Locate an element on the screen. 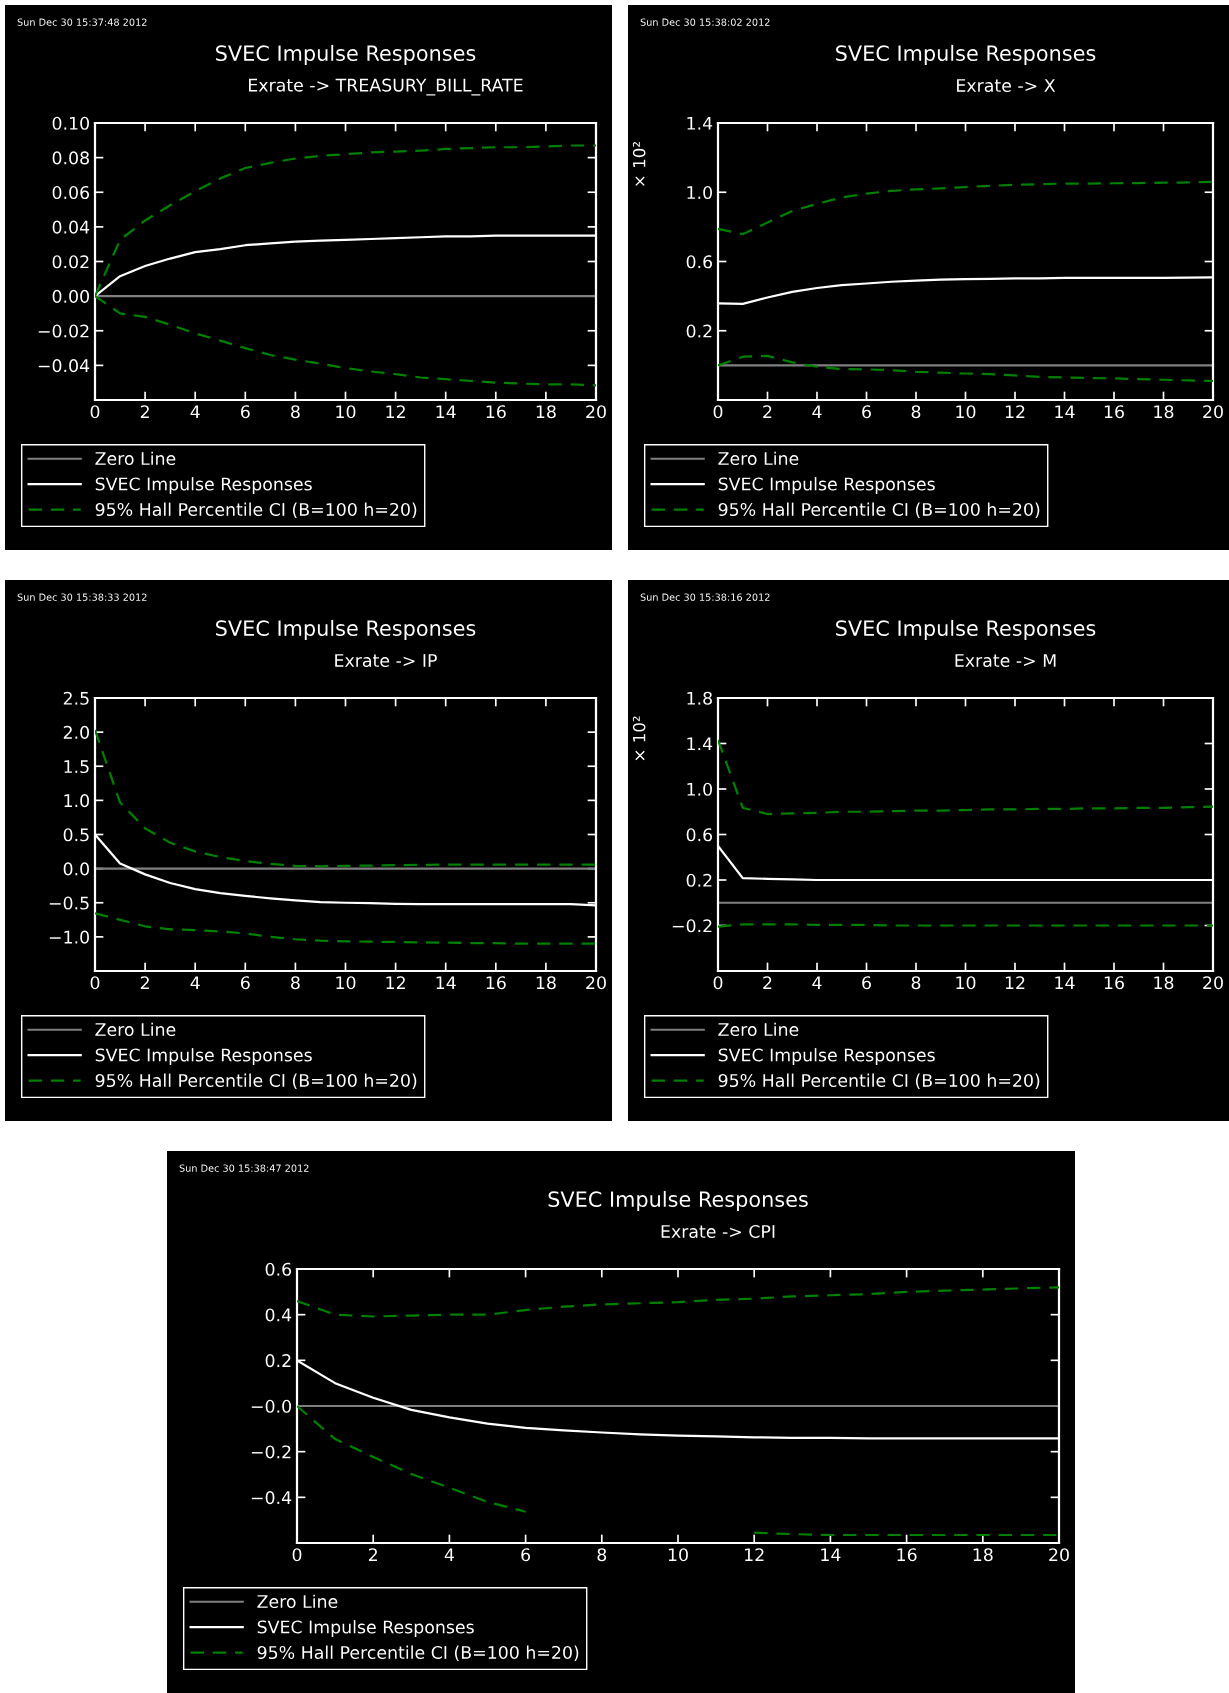 This screenshot has height=1693, width=1229. y-tick-label: 0.06 is located at coordinates (71, 192).